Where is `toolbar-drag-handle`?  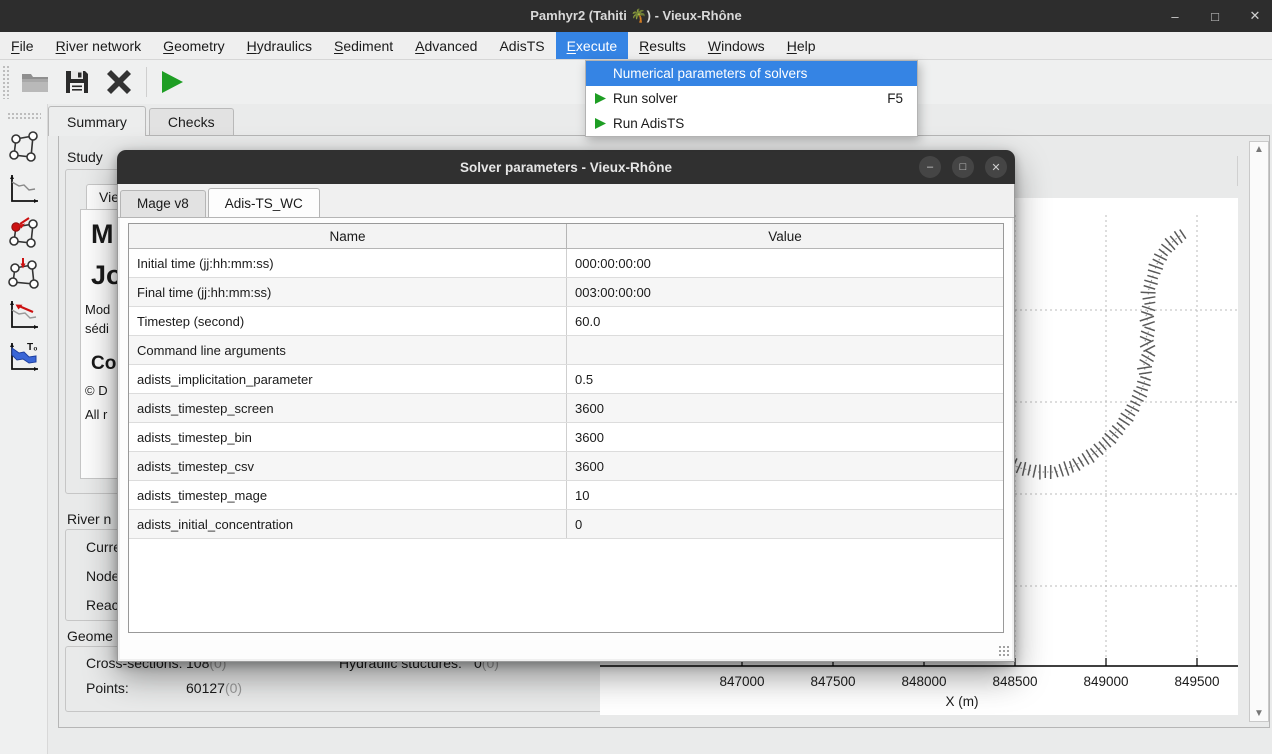
toolbar-drag-handle is located at coordinates (6, 82).